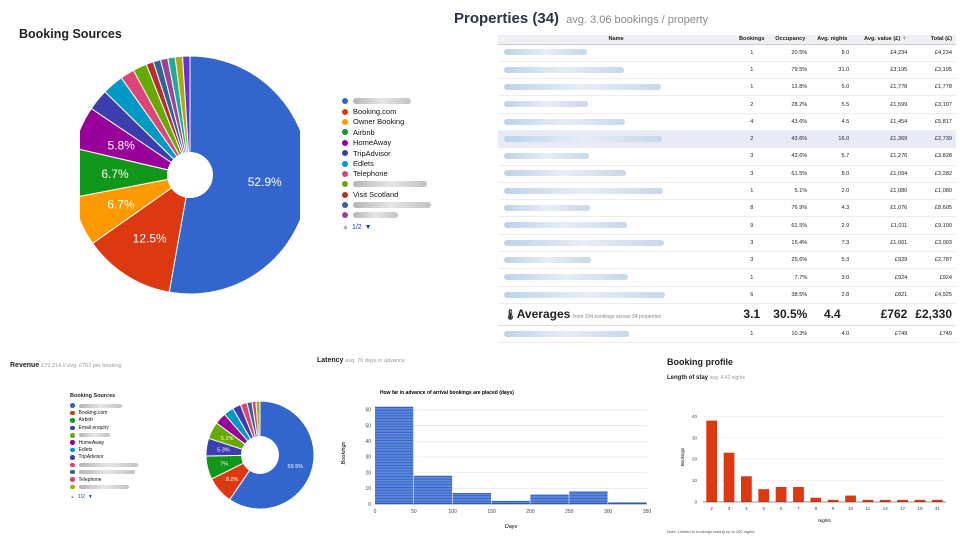 This screenshot has height=540, width=960. Describe the element at coordinates (91, 457) in the screenshot. I see `legend-label: TripAdvisor` at that location.